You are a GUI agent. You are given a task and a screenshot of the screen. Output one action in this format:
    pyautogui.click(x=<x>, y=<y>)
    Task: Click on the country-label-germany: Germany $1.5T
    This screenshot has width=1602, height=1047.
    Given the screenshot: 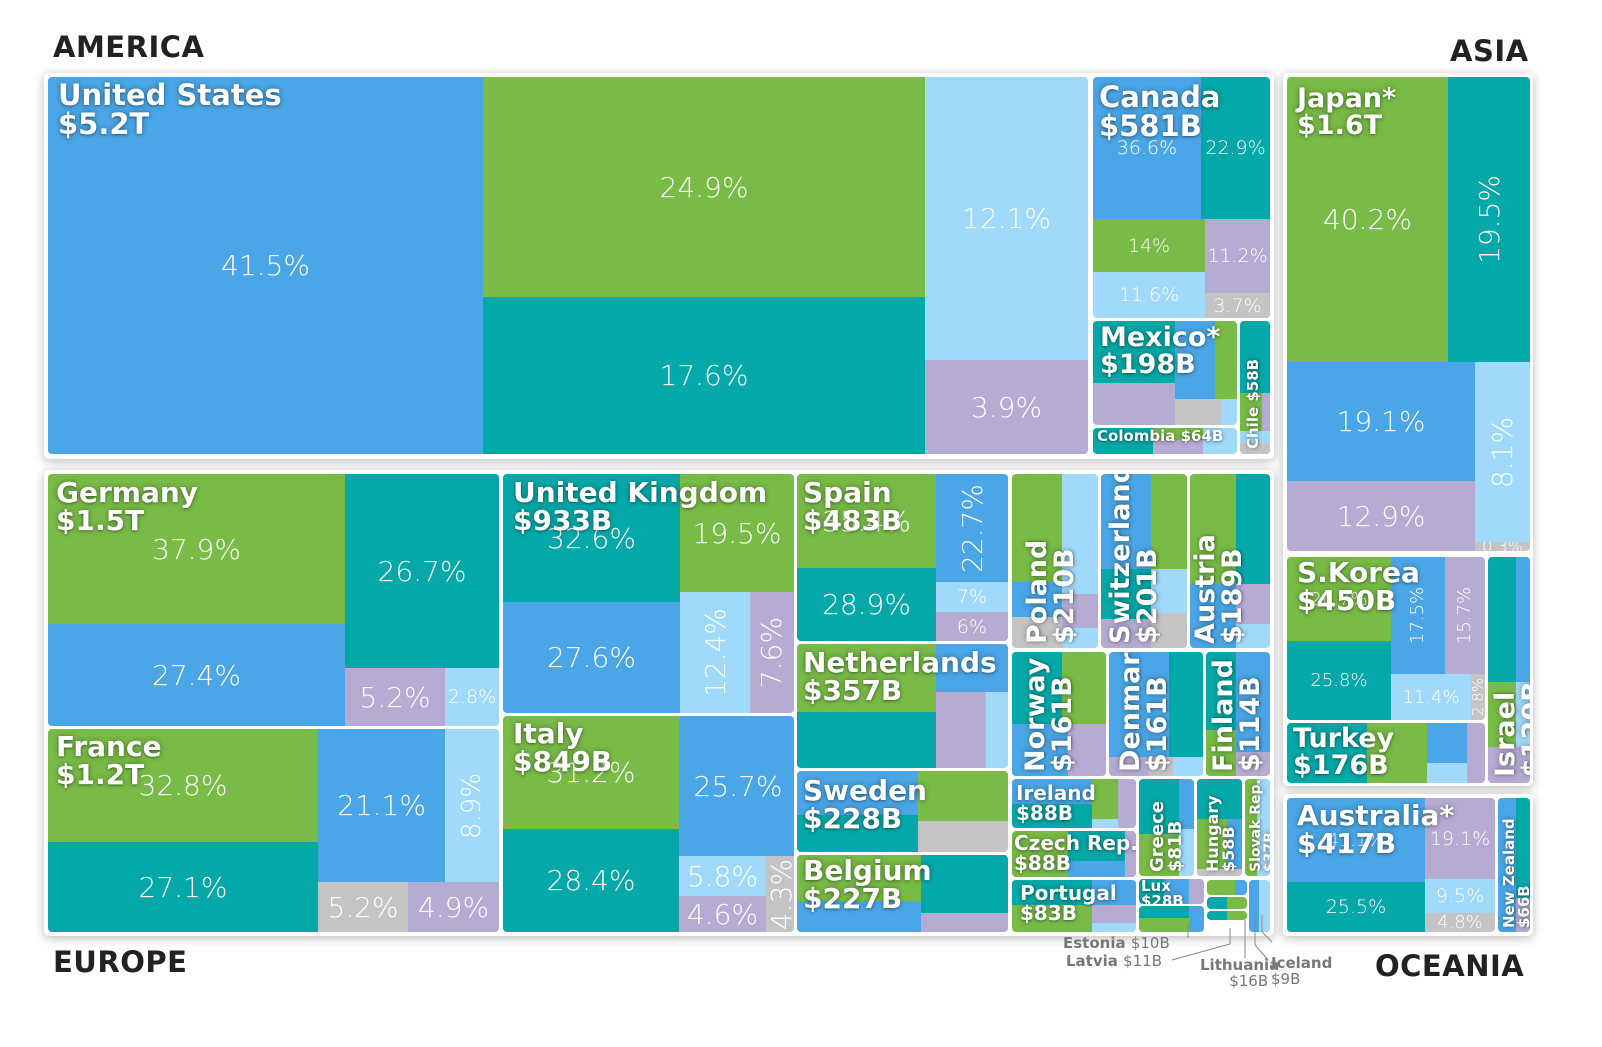 What is the action you would take?
    pyautogui.click(x=127, y=507)
    